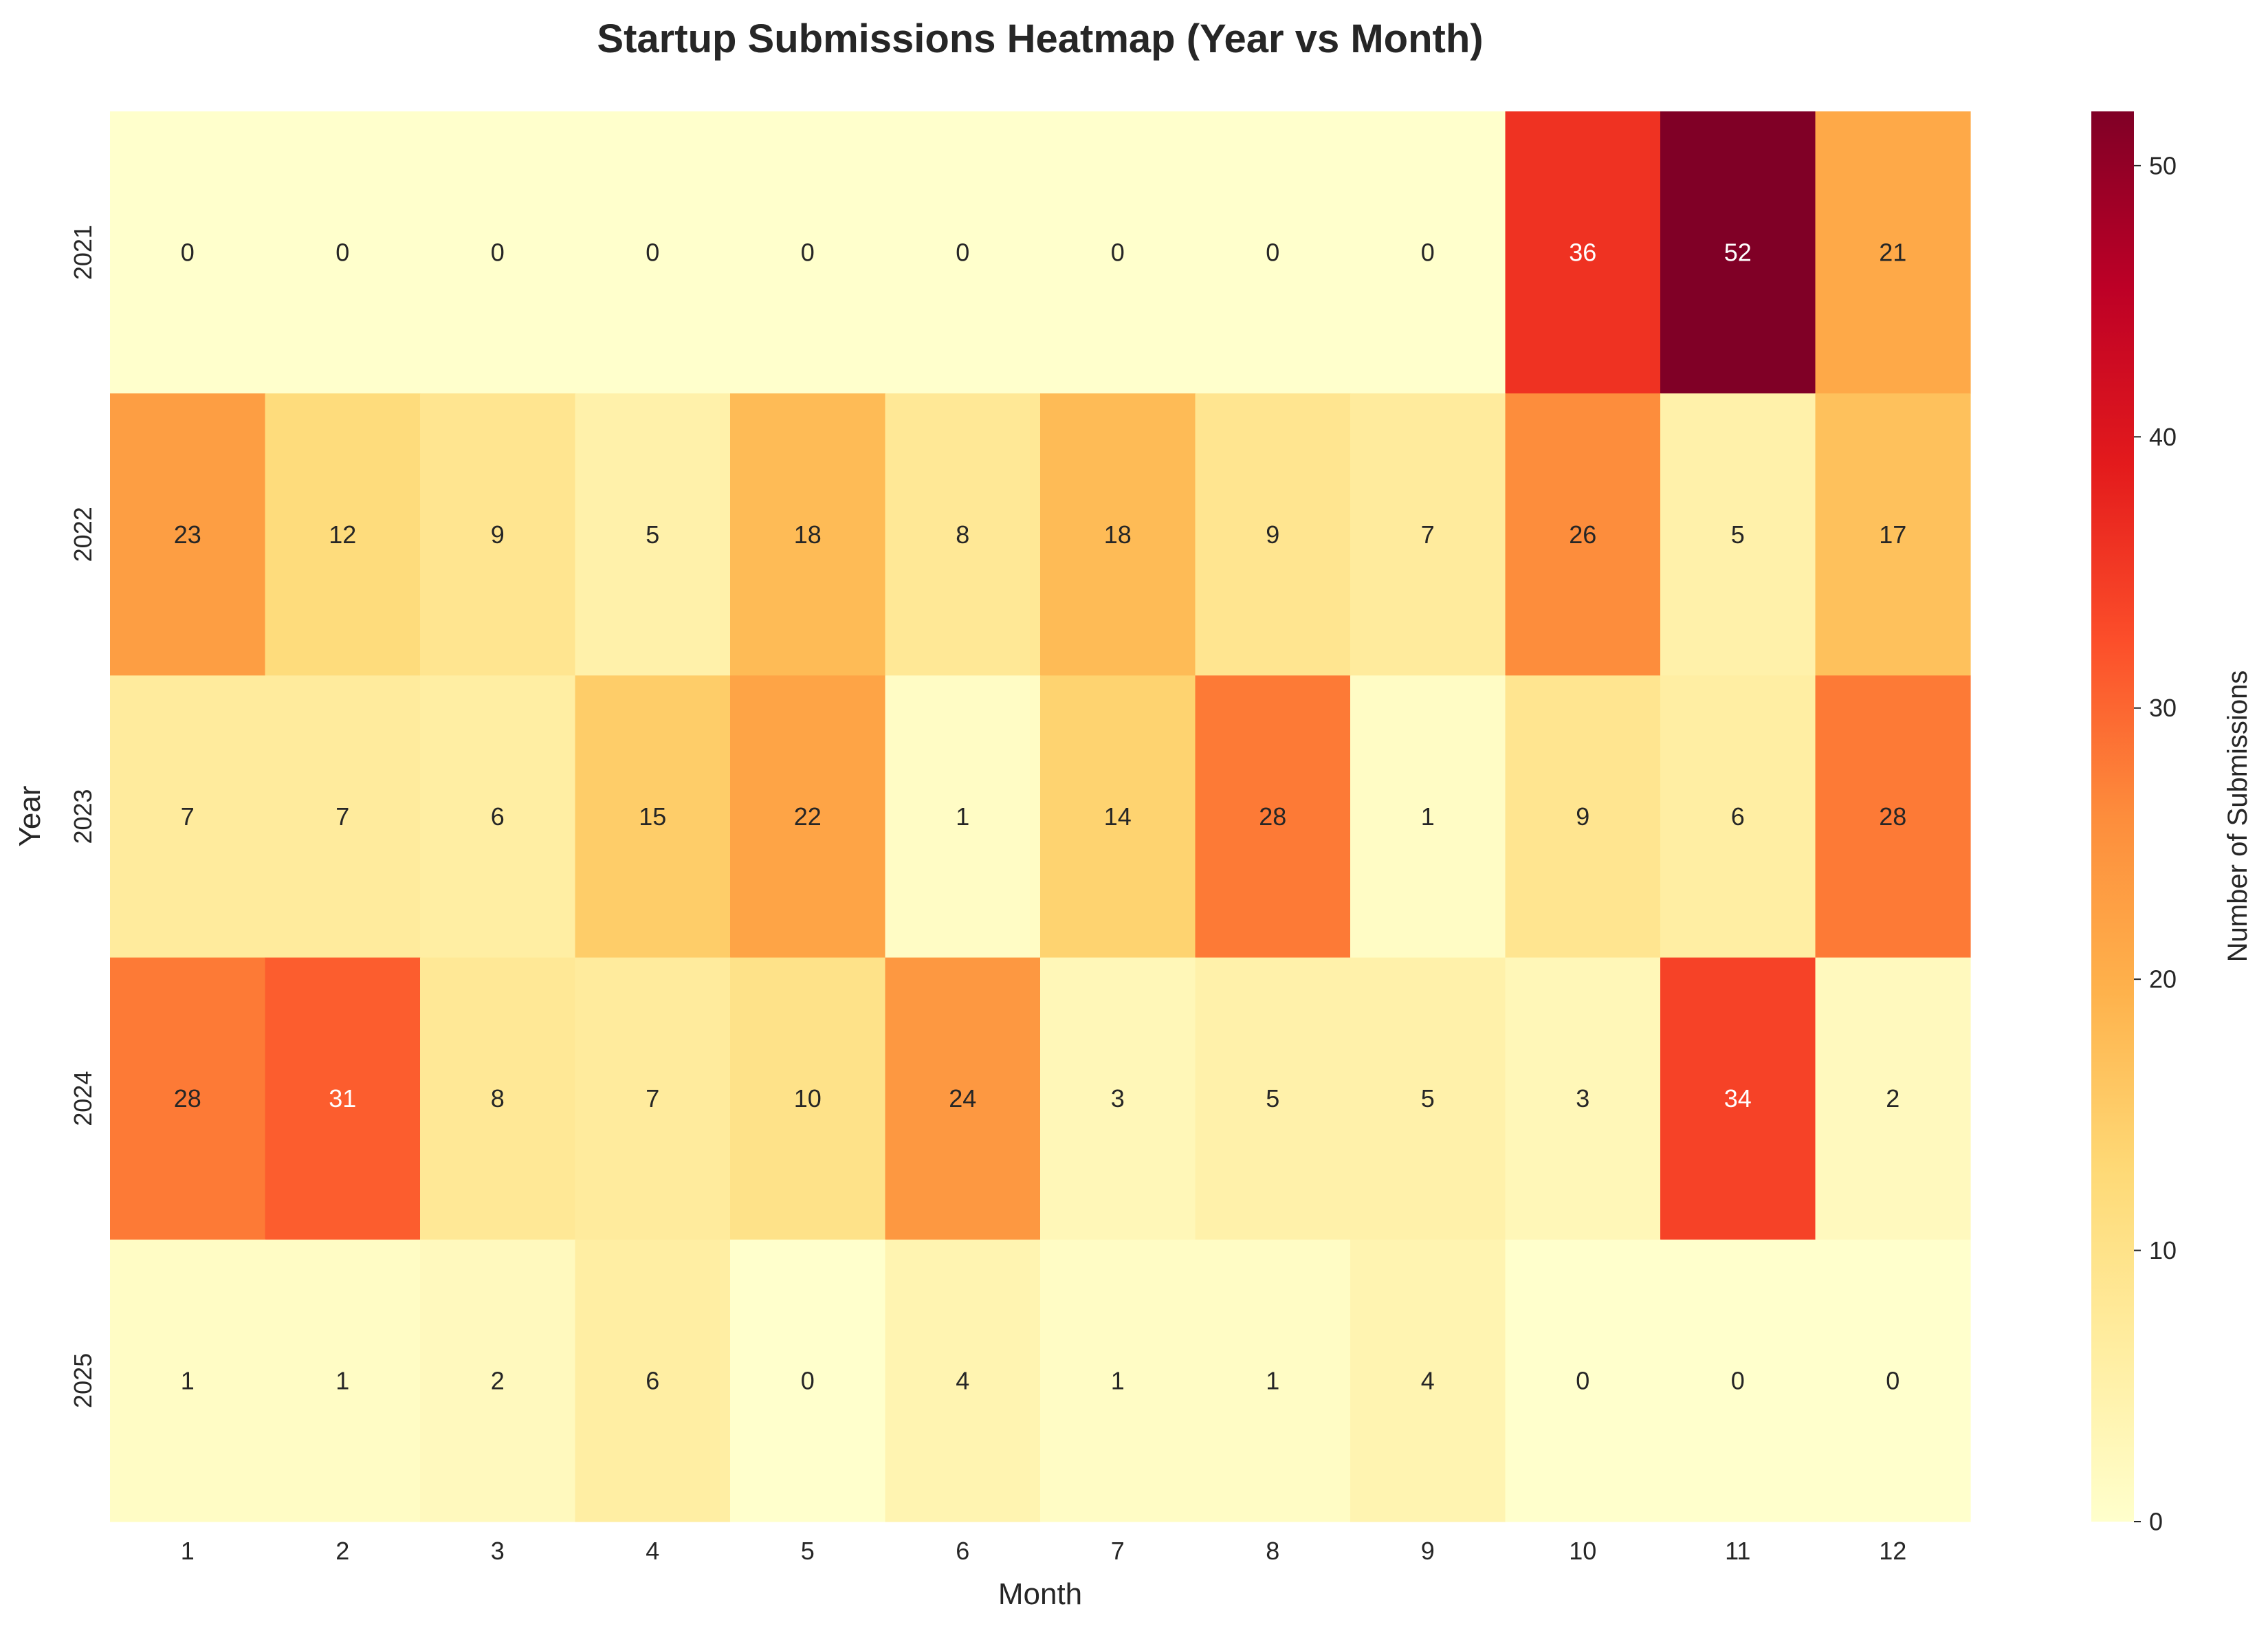 The height and width of the screenshot is (1633, 2268). I want to click on cell-value-label: 52, so click(1738, 253).